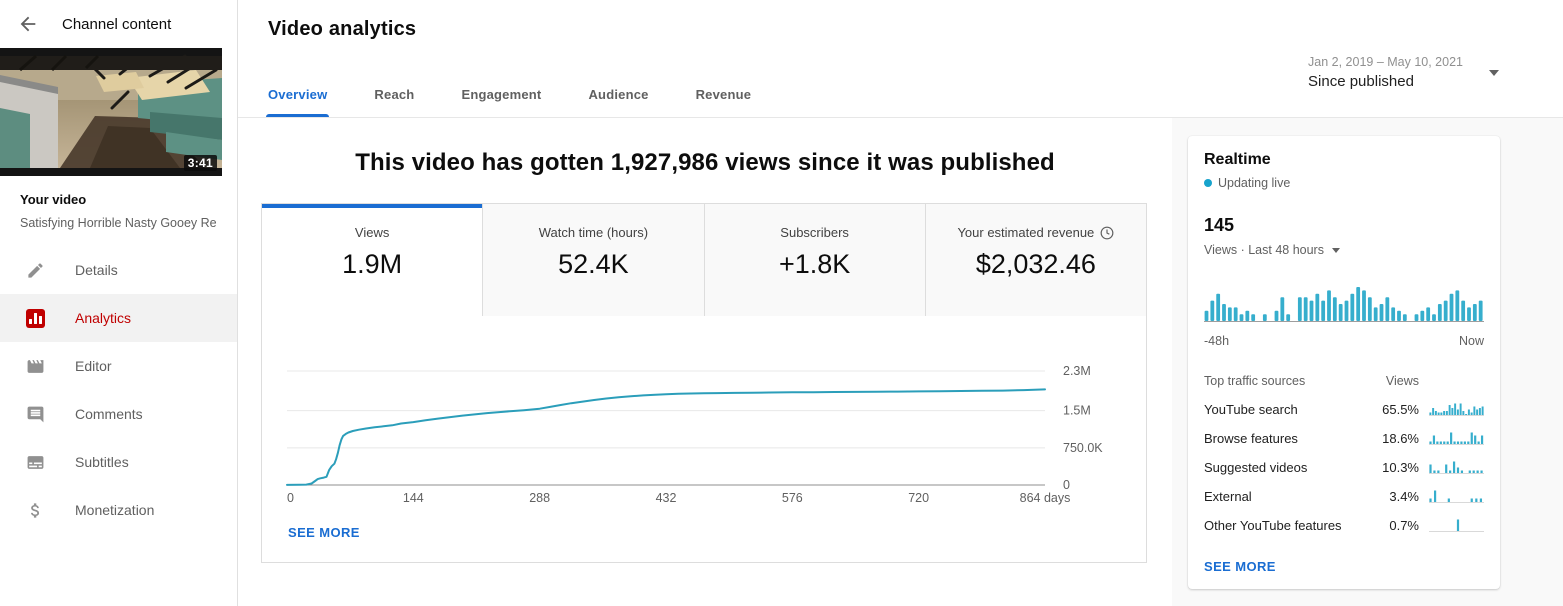 The height and width of the screenshot is (606, 1563). Describe the element at coordinates (1107, 232) in the screenshot. I see `clock-icon` at that location.